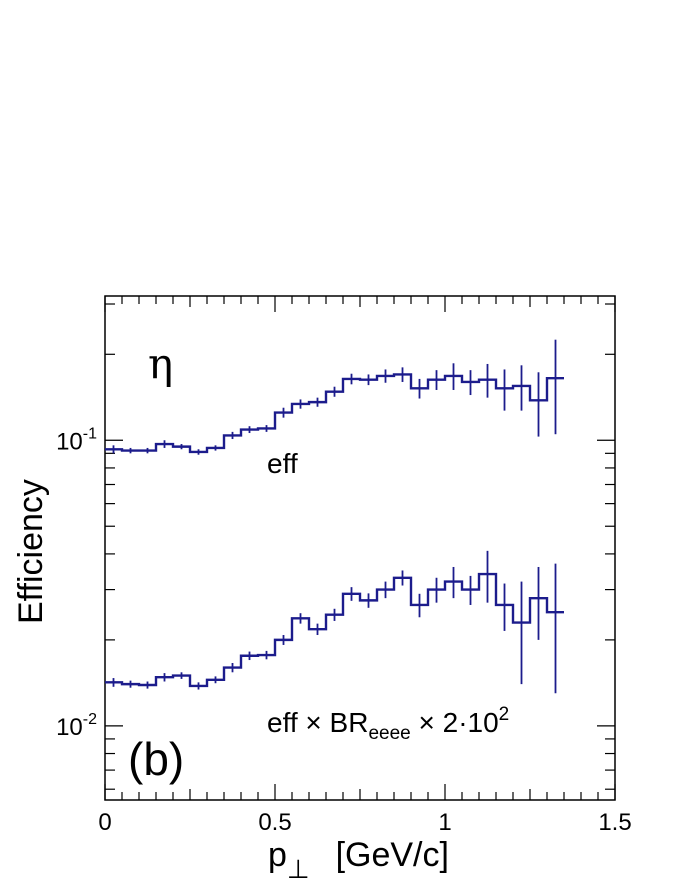 The image size is (689, 892). What do you see at coordinates (504, 714) in the screenshot?
I see `product-label-superscript: 2` at bounding box center [504, 714].